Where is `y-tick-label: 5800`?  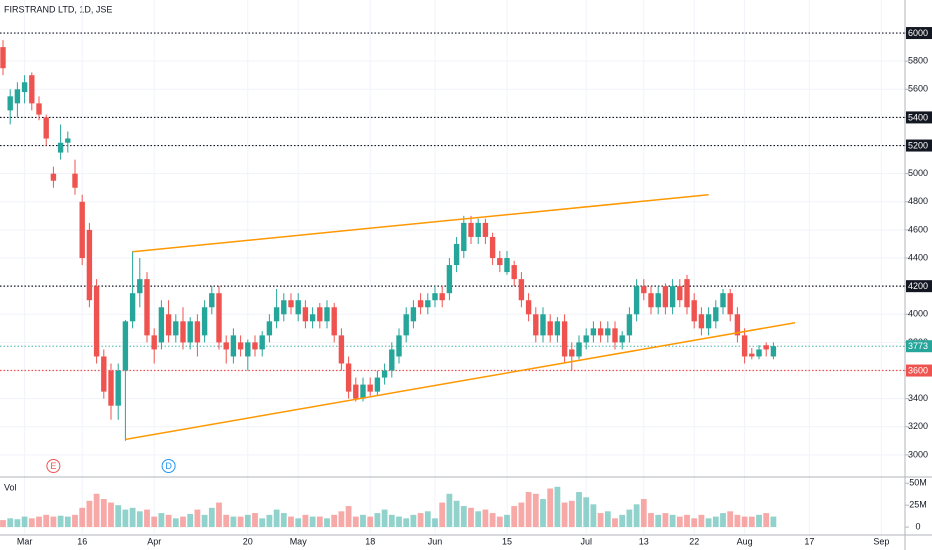
y-tick-label: 5800 is located at coordinates (918, 61).